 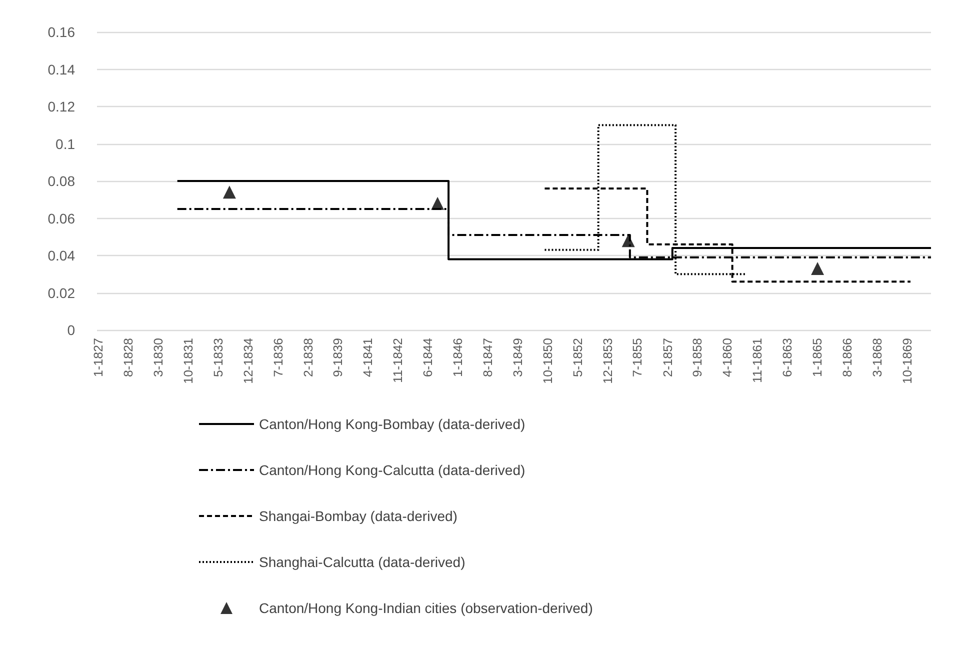 I want to click on x-tick-label: 12-1834, so click(x=248, y=361).